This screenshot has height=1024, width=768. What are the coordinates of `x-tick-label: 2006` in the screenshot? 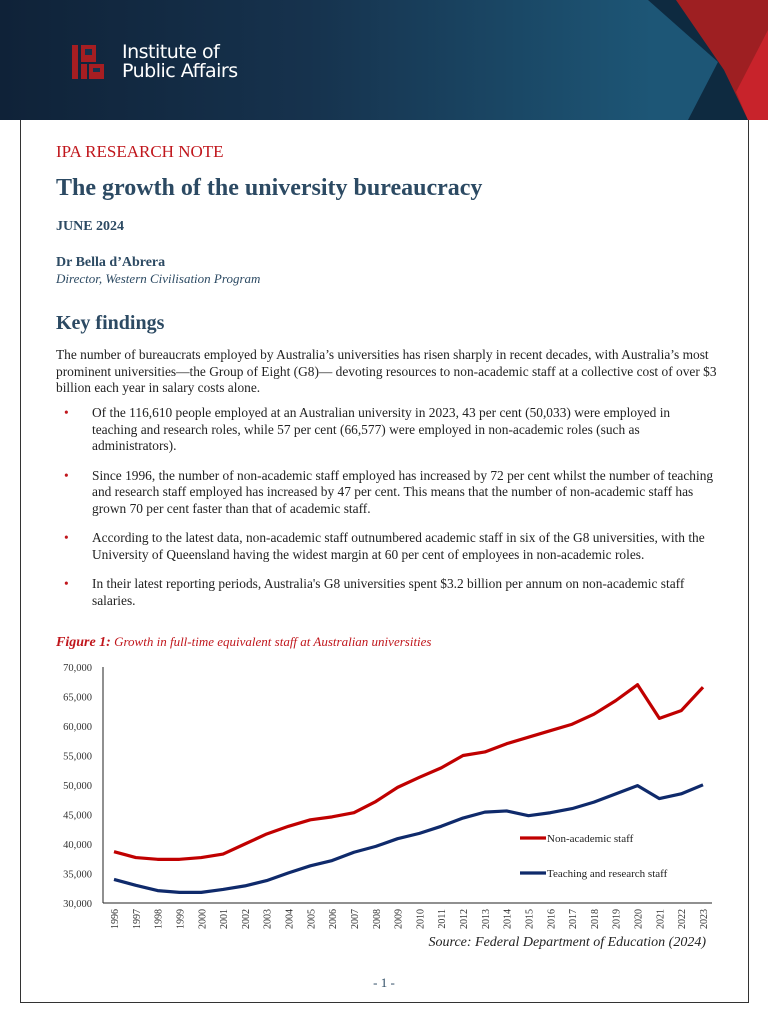 It's located at (333, 919).